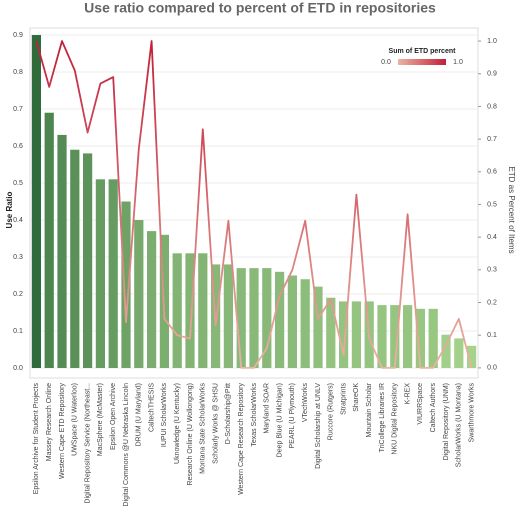  I want to click on x-tick-label: NKU Digital Repository, so click(395, 419).